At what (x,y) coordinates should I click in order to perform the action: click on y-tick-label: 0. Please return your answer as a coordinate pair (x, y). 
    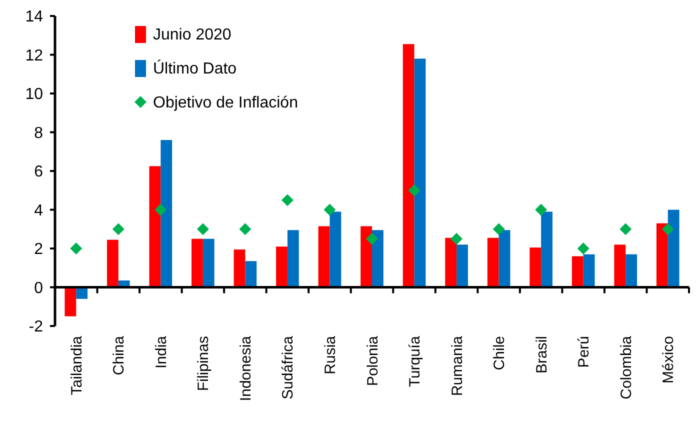
    Looking at the image, I should click on (39, 288).